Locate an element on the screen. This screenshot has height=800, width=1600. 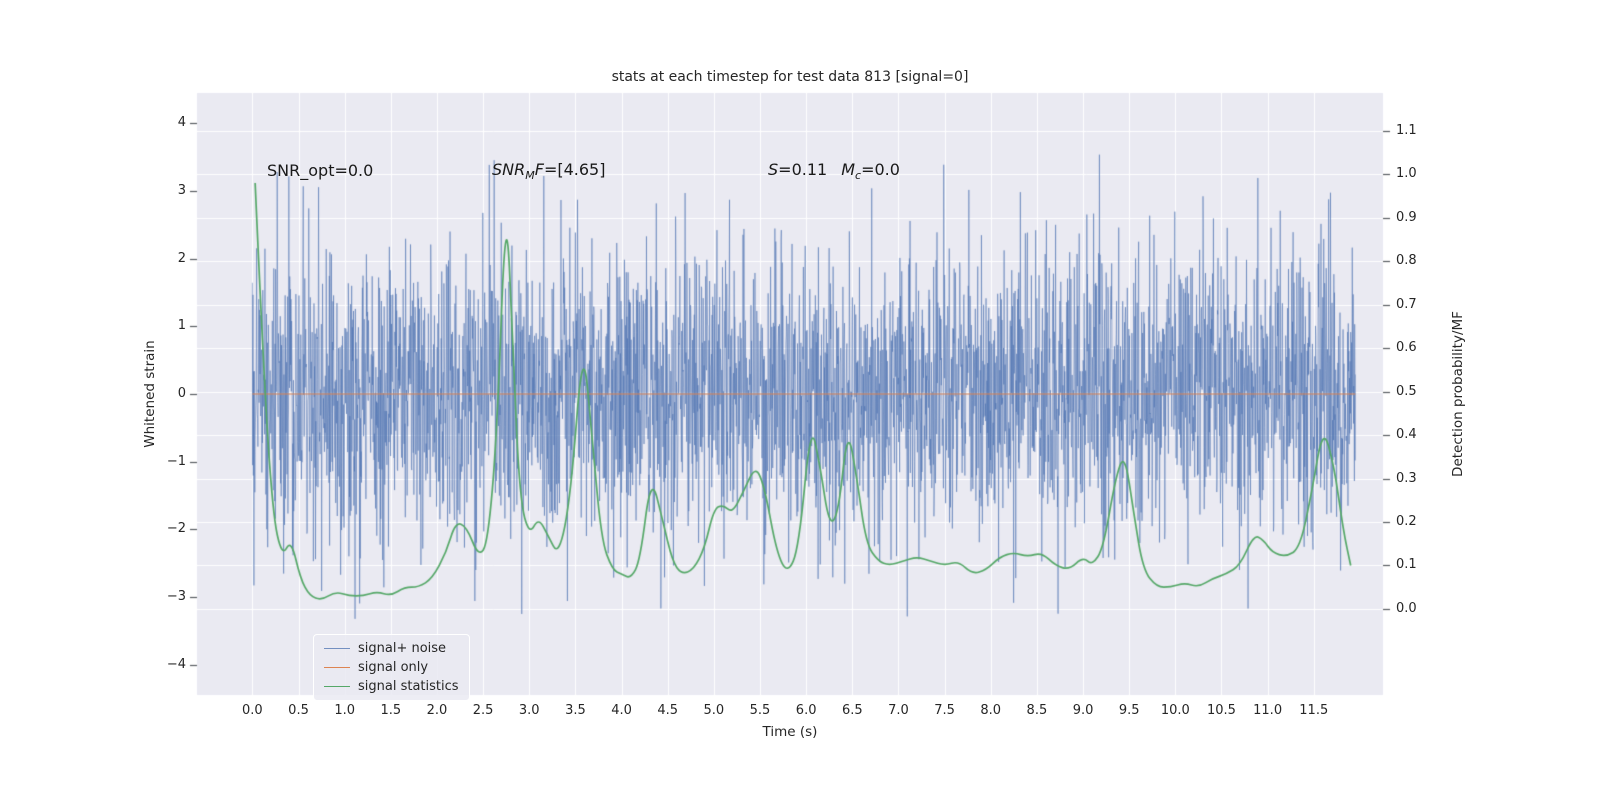
y-right-tick-label: 0.9 is located at coordinates (1406, 217).